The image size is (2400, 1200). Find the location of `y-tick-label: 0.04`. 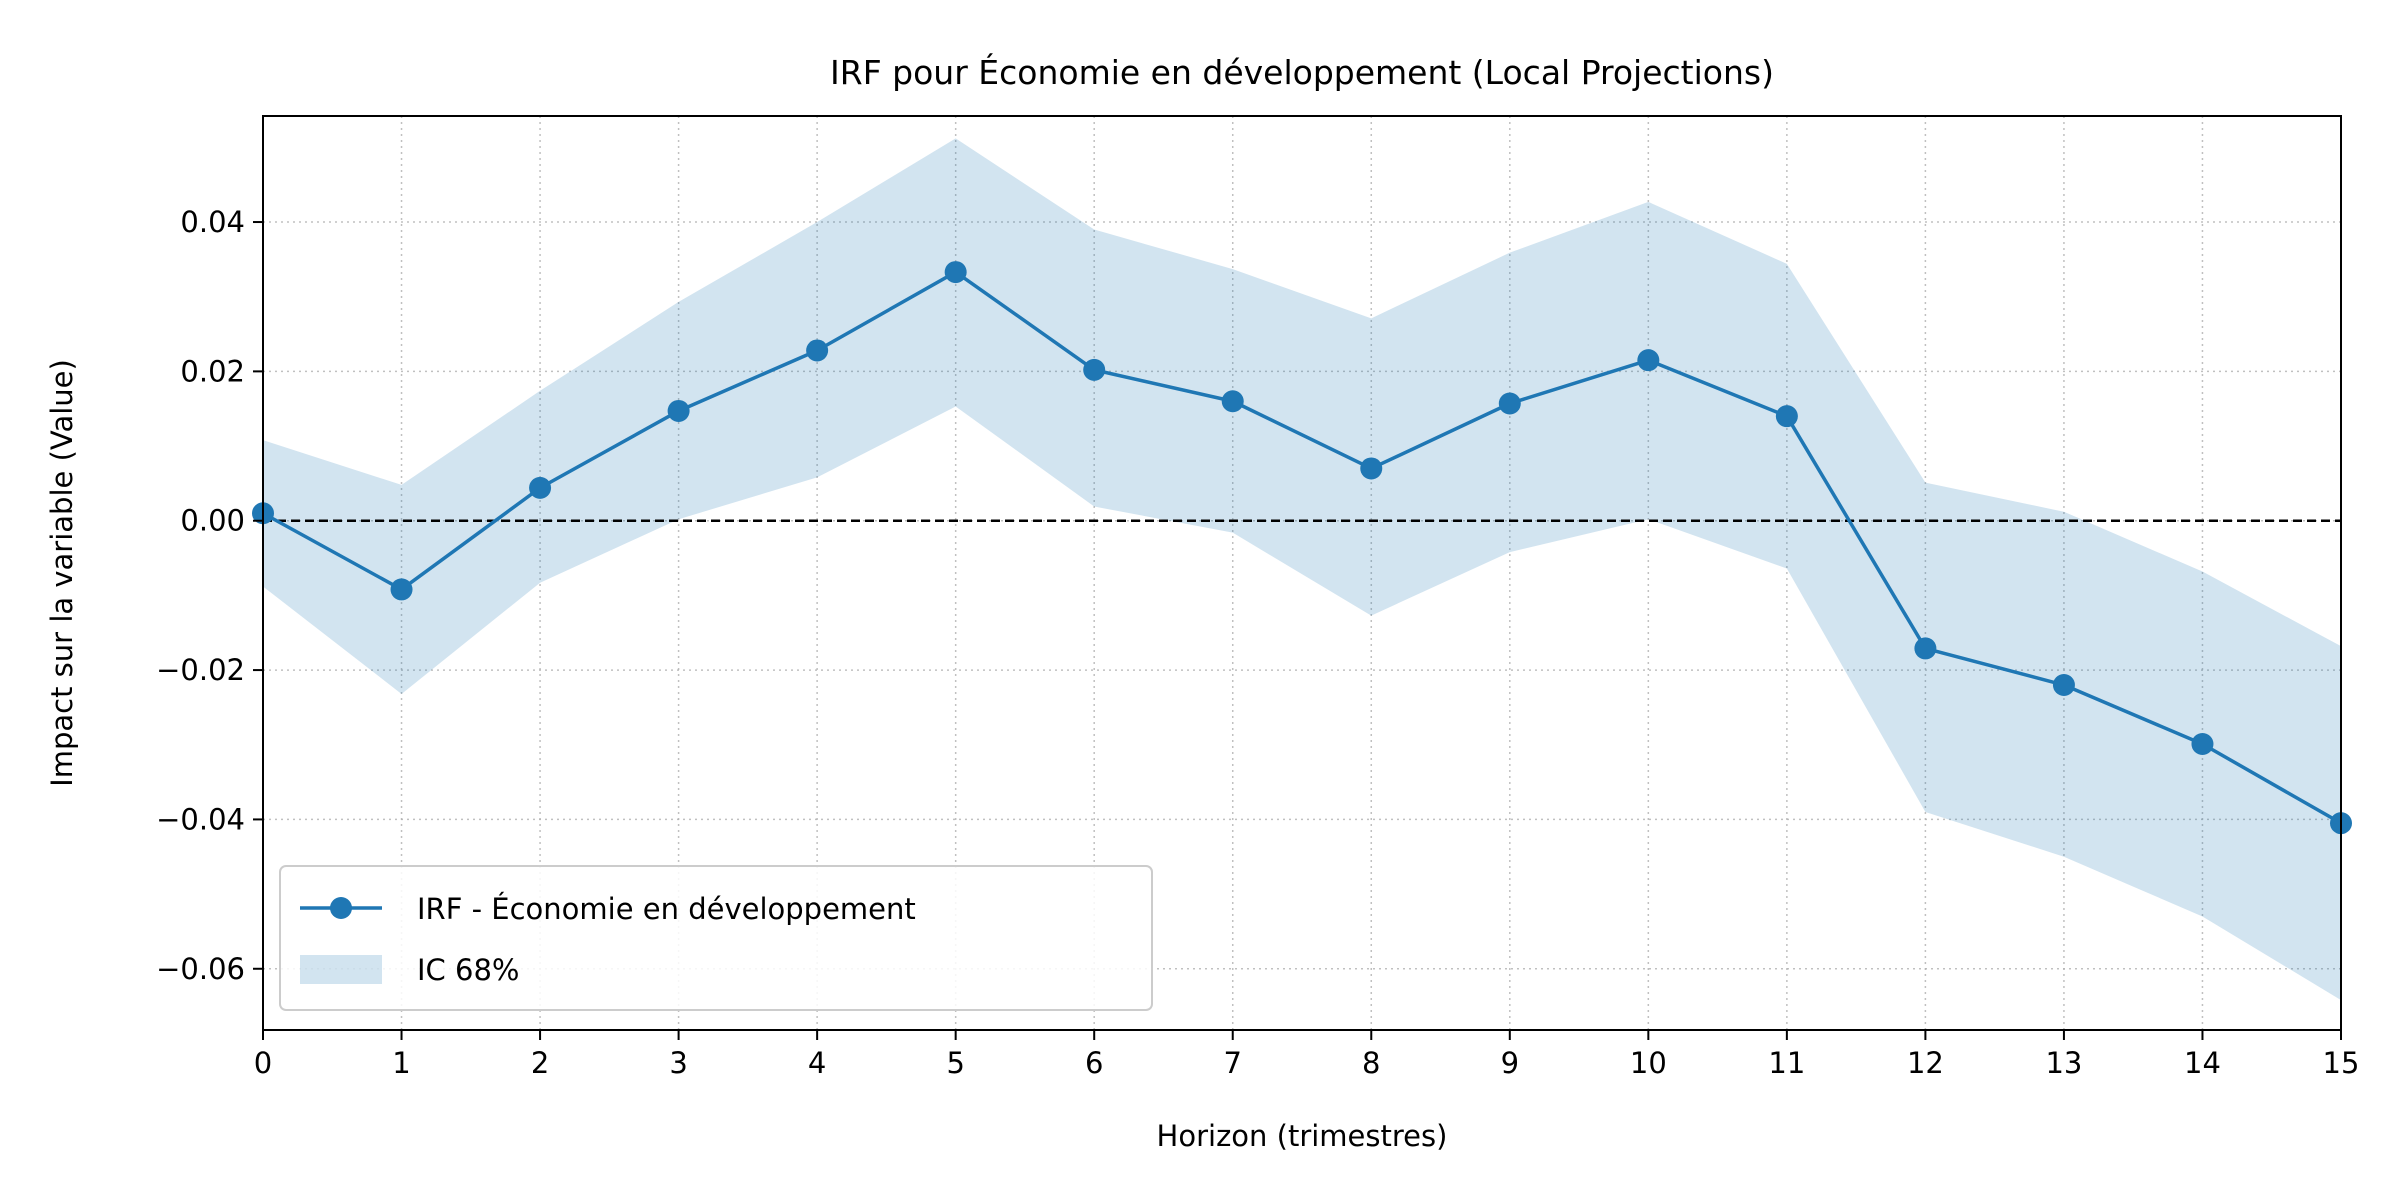

y-tick-label: 0.04 is located at coordinates (212, 222).